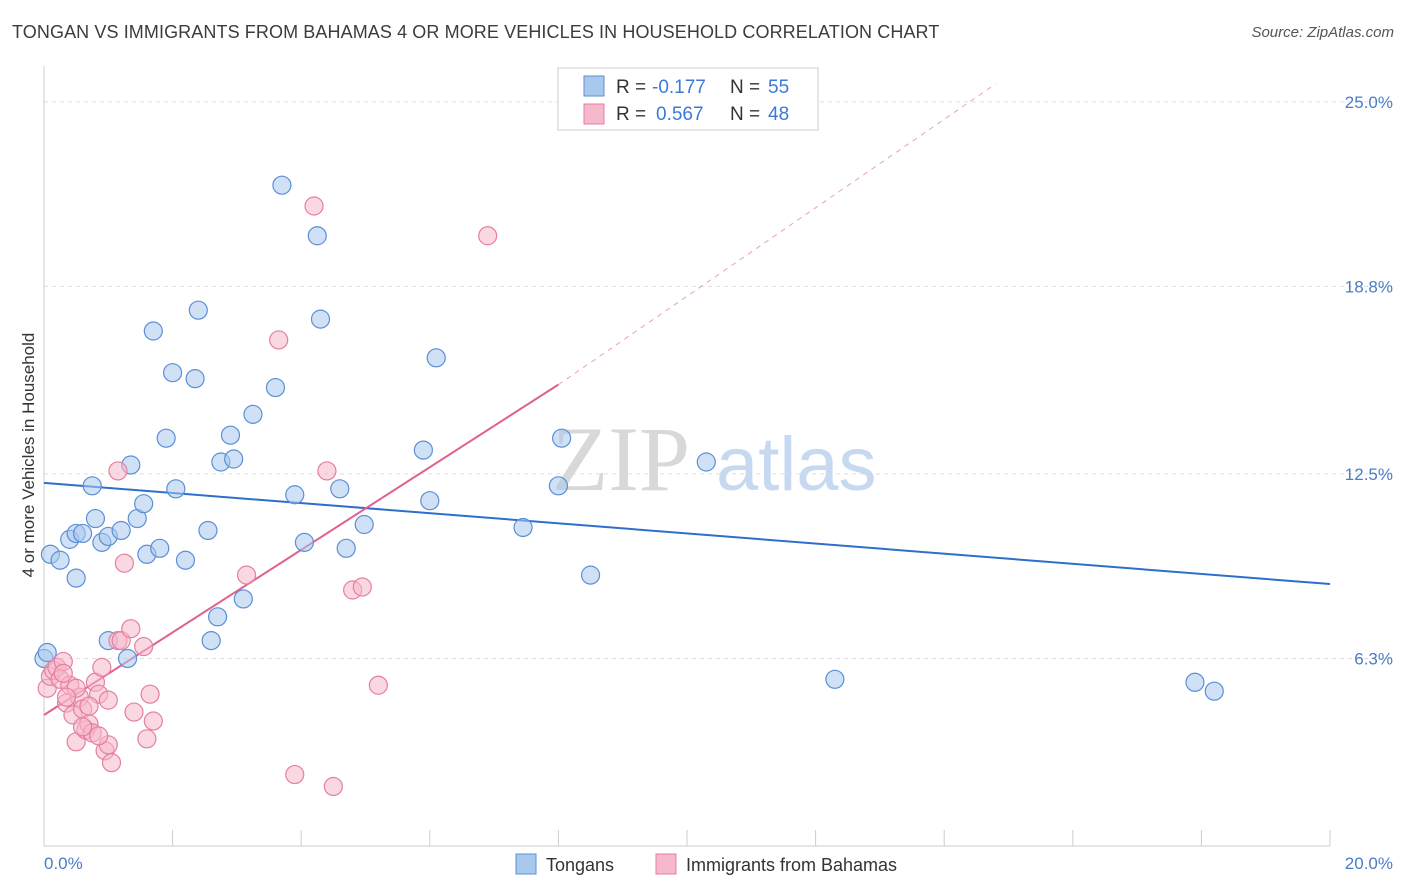 The width and height of the screenshot is (1406, 892). What do you see at coordinates (745, 87) in the screenshot?
I see `legend-n-label-1: N =` at bounding box center [745, 87].